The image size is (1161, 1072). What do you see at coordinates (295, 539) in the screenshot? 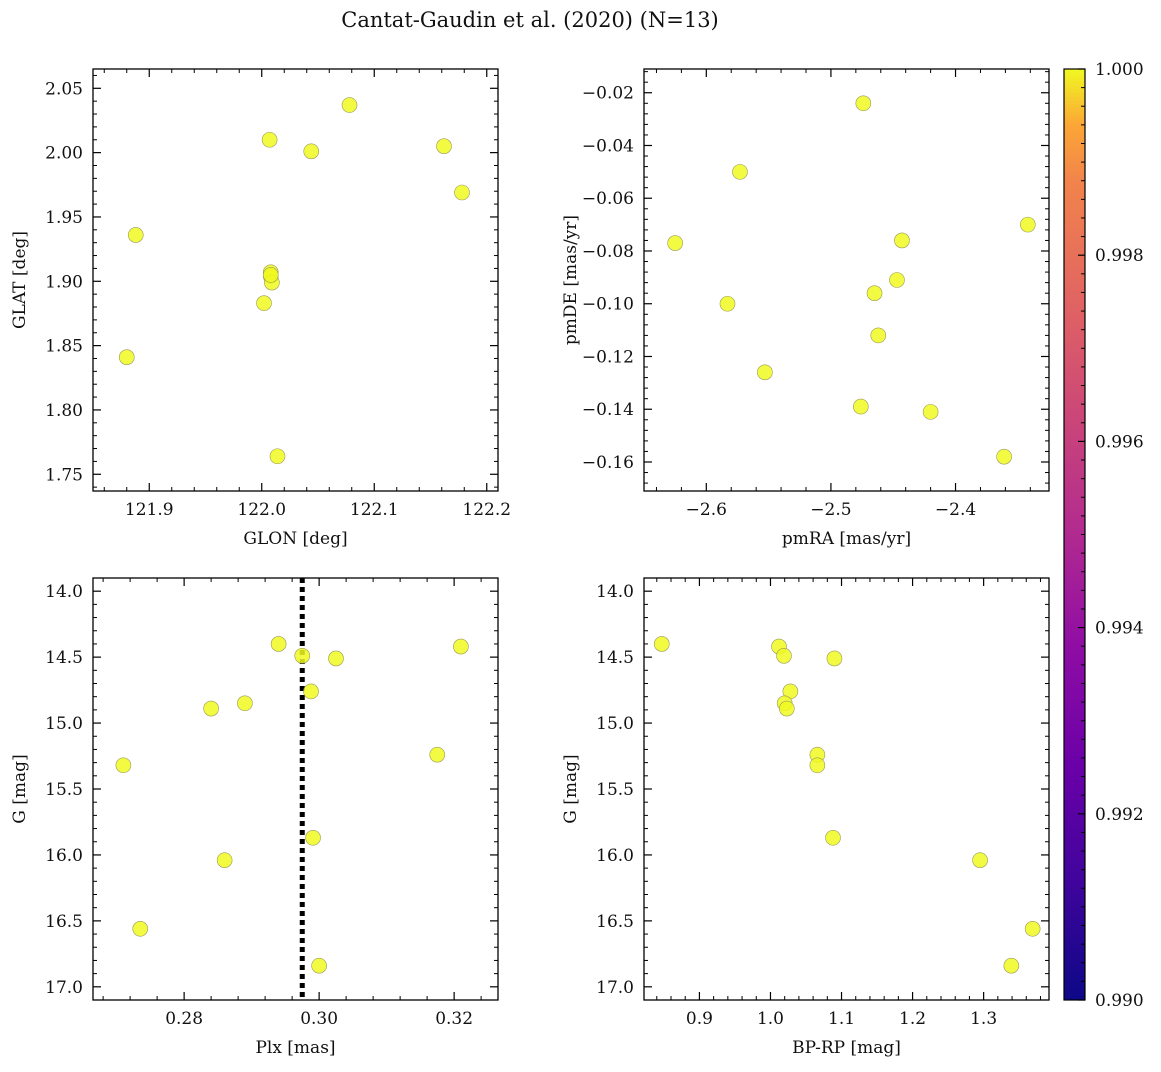
I see `x-axis-label: GLON [deg]` at bounding box center [295, 539].